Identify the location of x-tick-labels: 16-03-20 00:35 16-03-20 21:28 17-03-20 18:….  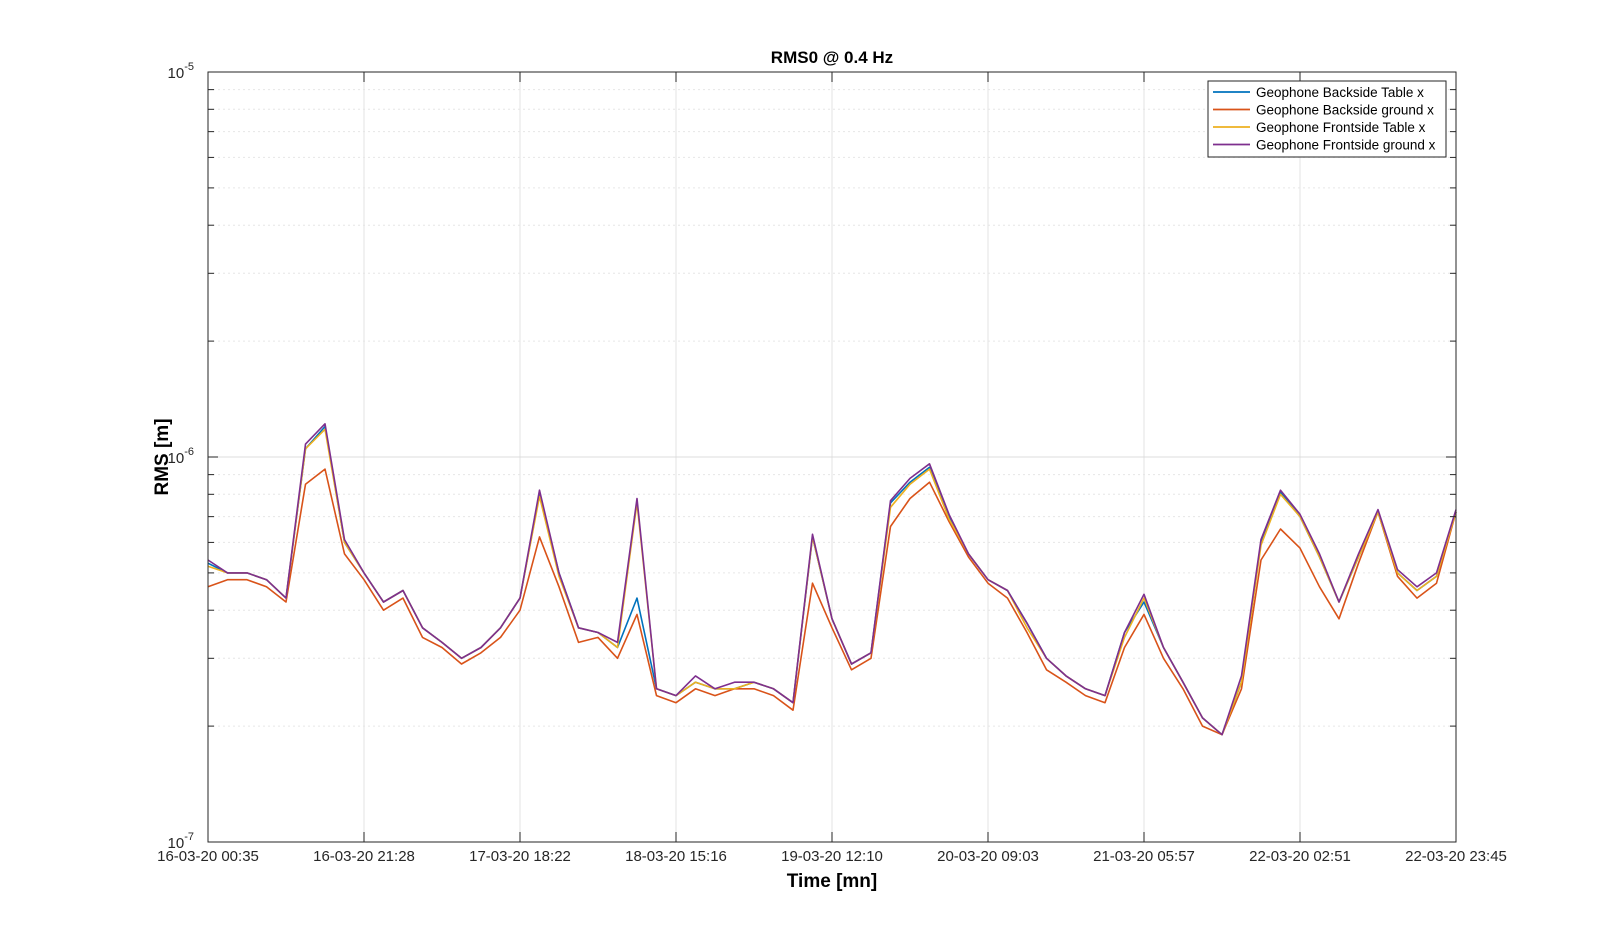
(832, 856).